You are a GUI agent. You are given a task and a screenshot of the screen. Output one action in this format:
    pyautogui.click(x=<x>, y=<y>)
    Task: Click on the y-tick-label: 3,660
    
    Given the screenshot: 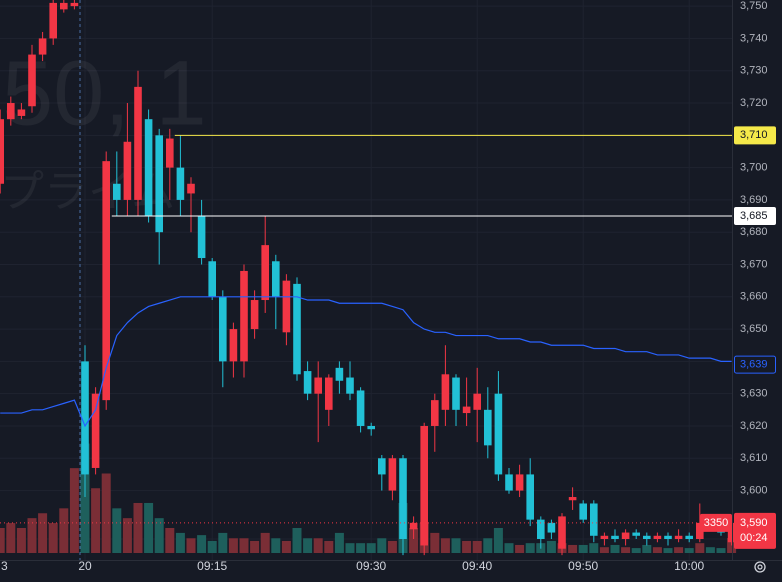 What is the action you would take?
    pyautogui.click(x=754, y=297)
    